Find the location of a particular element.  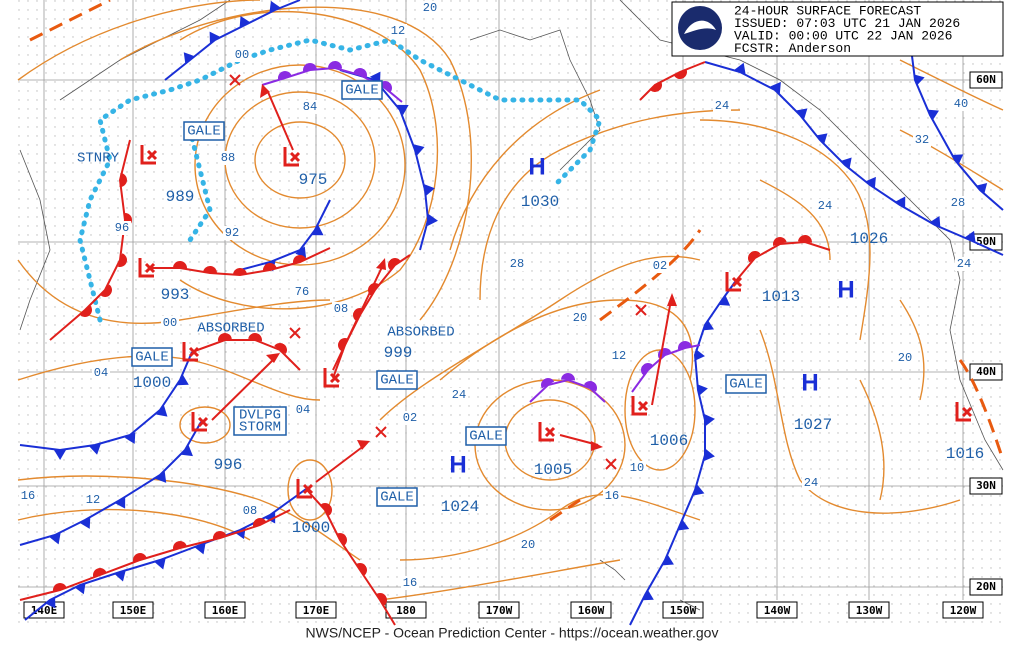

lat-label: 20N is located at coordinates (986, 586).